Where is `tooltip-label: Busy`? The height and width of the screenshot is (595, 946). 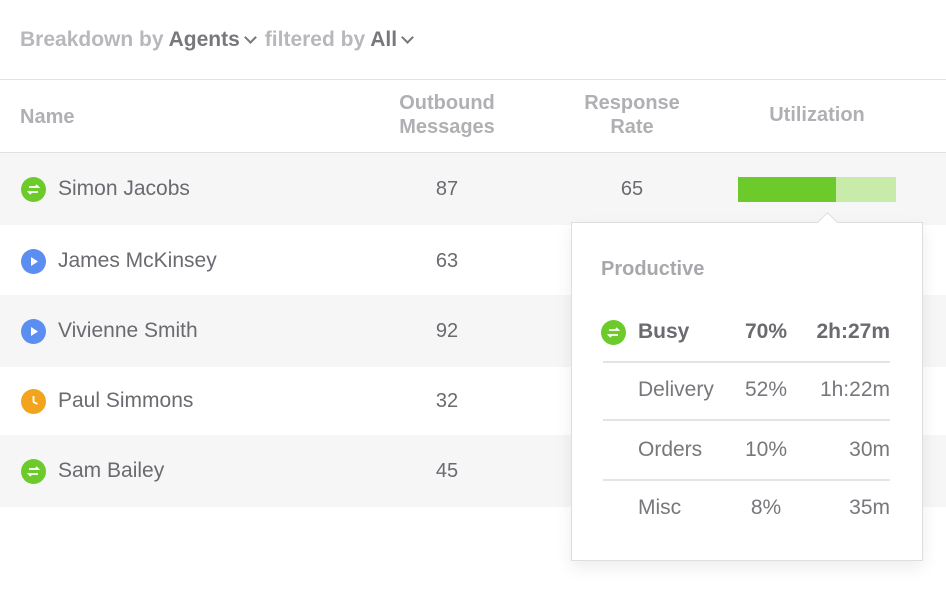
tooltip-label: Busy is located at coordinates (664, 331).